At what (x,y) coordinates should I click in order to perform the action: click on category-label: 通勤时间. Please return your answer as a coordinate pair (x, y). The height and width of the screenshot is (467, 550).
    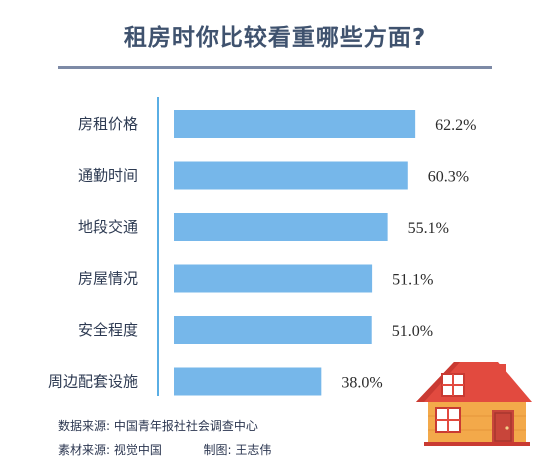
    Looking at the image, I should click on (108, 176).